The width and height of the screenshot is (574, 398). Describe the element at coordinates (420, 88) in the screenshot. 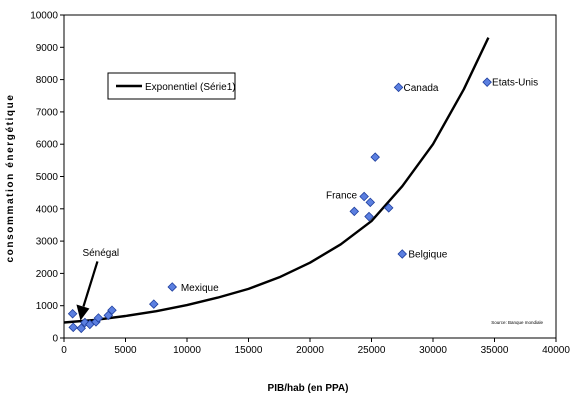

I see `country-label: Canada` at that location.